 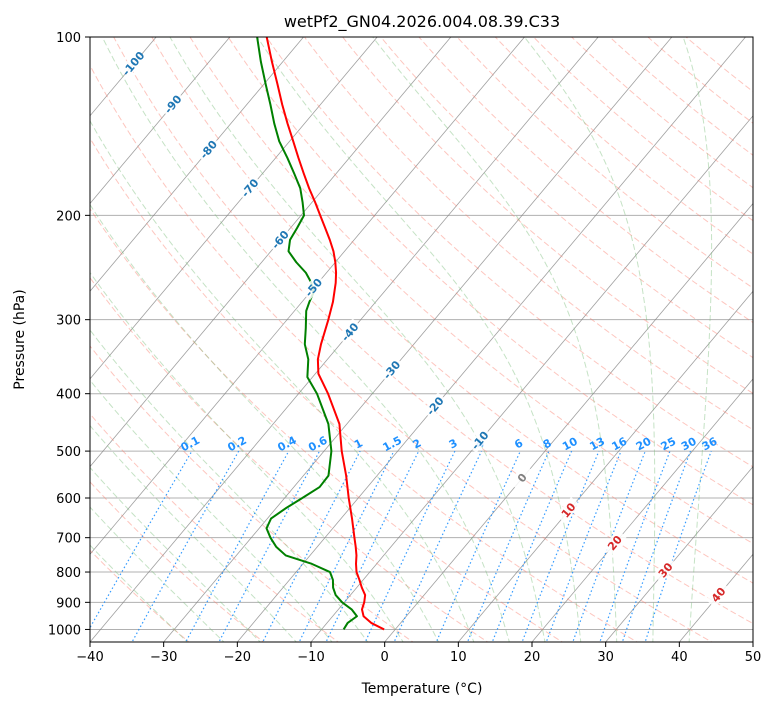 What do you see at coordinates (605, 657) in the screenshot?
I see `x-tick-label: 30` at bounding box center [605, 657].